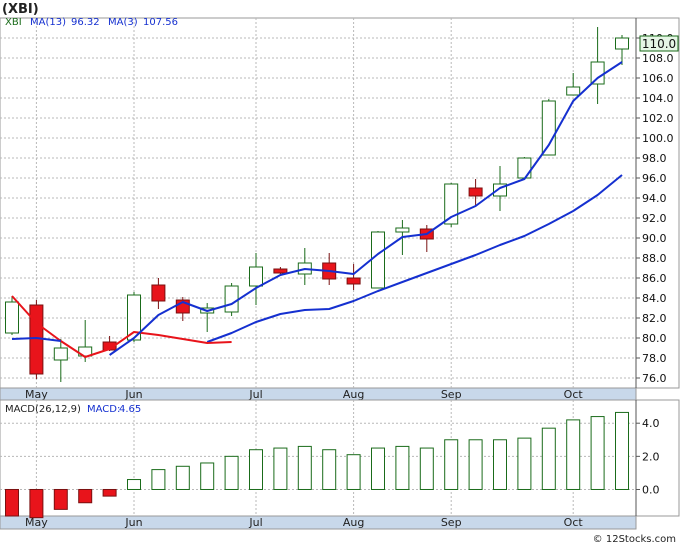  What do you see at coordinates (654, 178) in the screenshot?
I see `price-y-tick-label: 96.0` at bounding box center [654, 178].